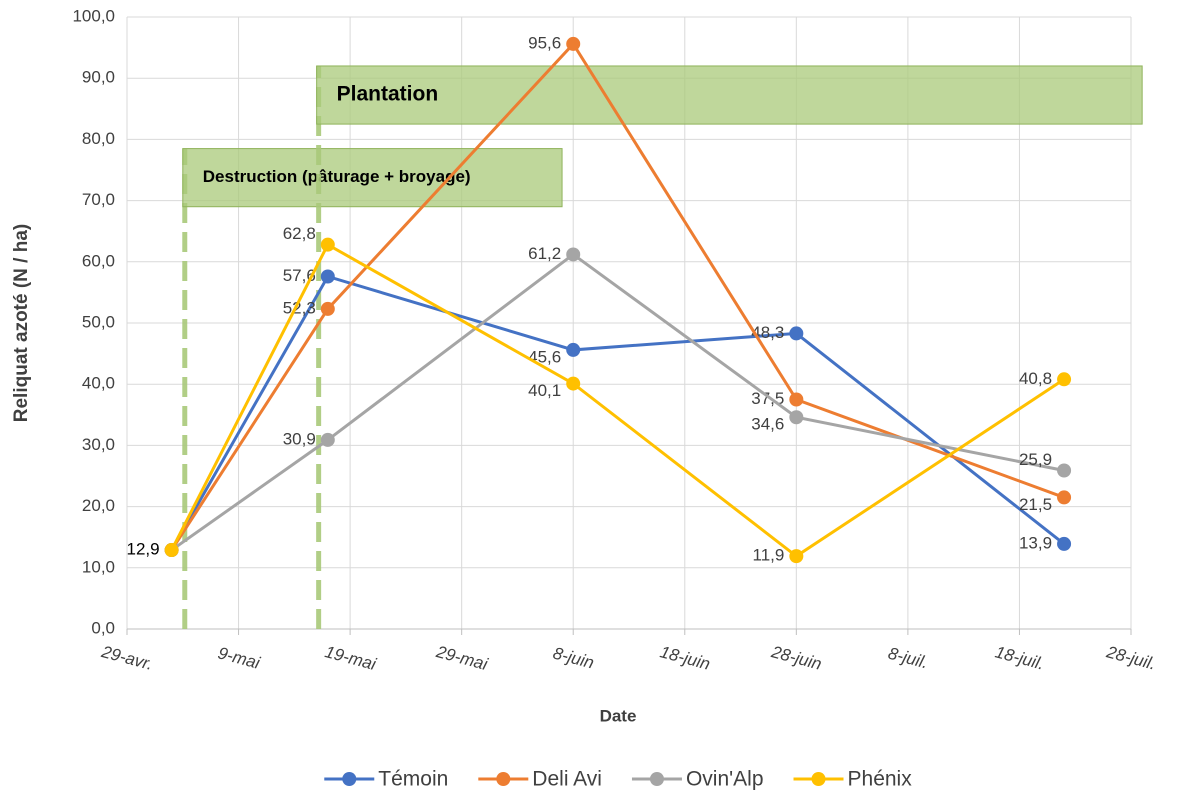  What do you see at coordinates (413, 779) in the screenshot?
I see `legend-label: Témoin` at bounding box center [413, 779].